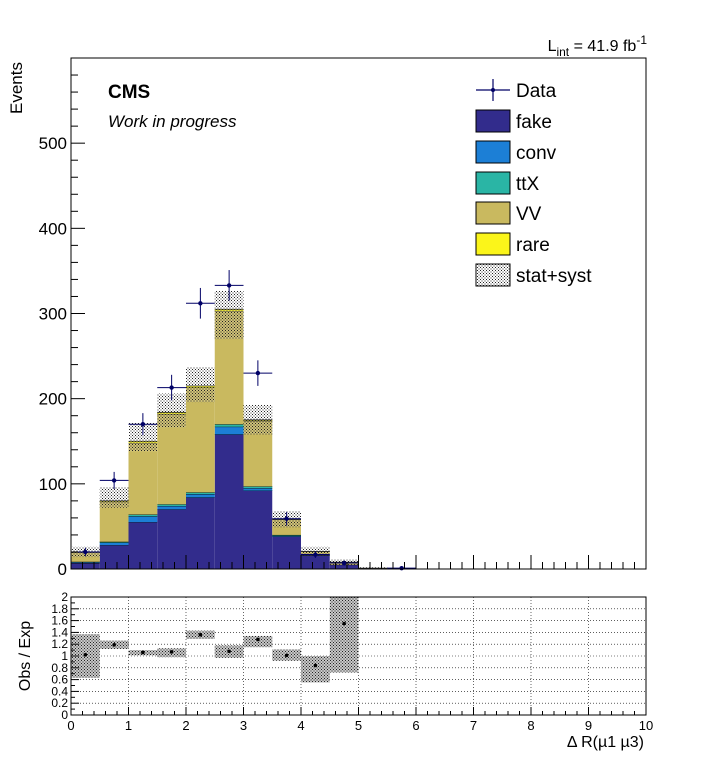 The height and width of the screenshot is (780, 718). What do you see at coordinates (62, 569) in the screenshot?
I see `y-tick-label-0: 0` at bounding box center [62, 569].